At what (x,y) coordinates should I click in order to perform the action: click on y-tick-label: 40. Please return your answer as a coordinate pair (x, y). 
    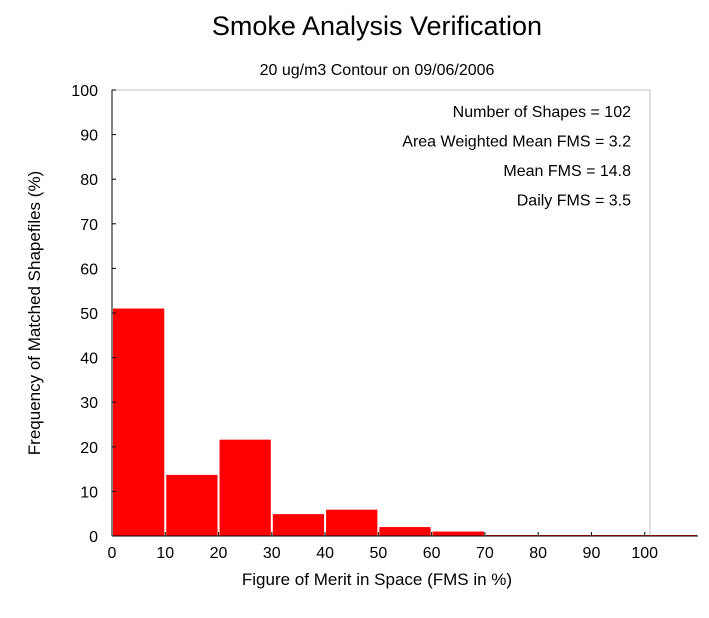
    Looking at the image, I should click on (89, 359).